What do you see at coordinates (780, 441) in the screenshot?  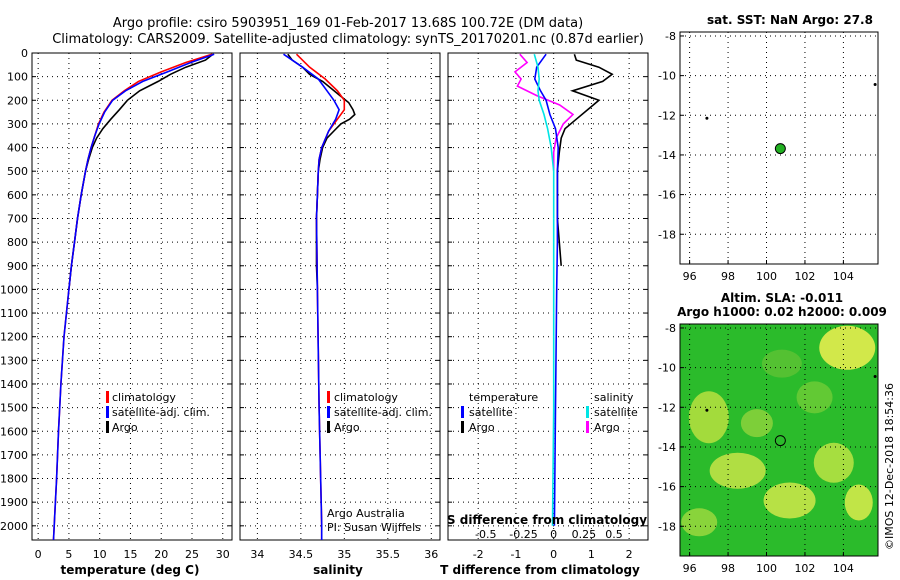 I see `argo-location-marker` at bounding box center [780, 441].